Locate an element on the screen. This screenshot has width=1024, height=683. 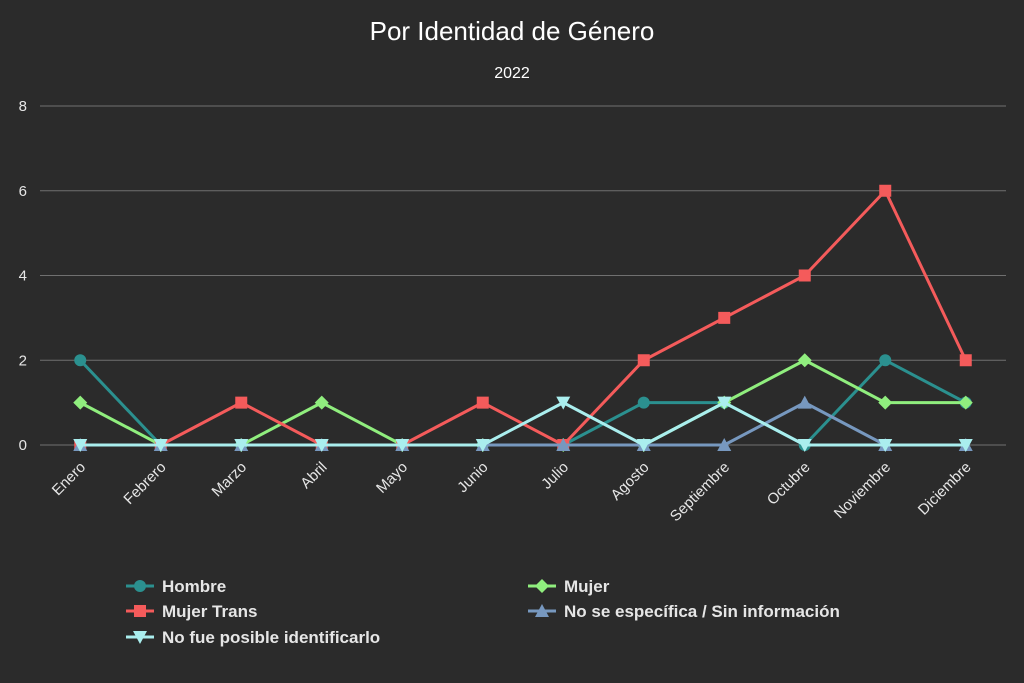
y-axis-ticks: 0 2 4 6 8 is located at coordinates (23, 276).